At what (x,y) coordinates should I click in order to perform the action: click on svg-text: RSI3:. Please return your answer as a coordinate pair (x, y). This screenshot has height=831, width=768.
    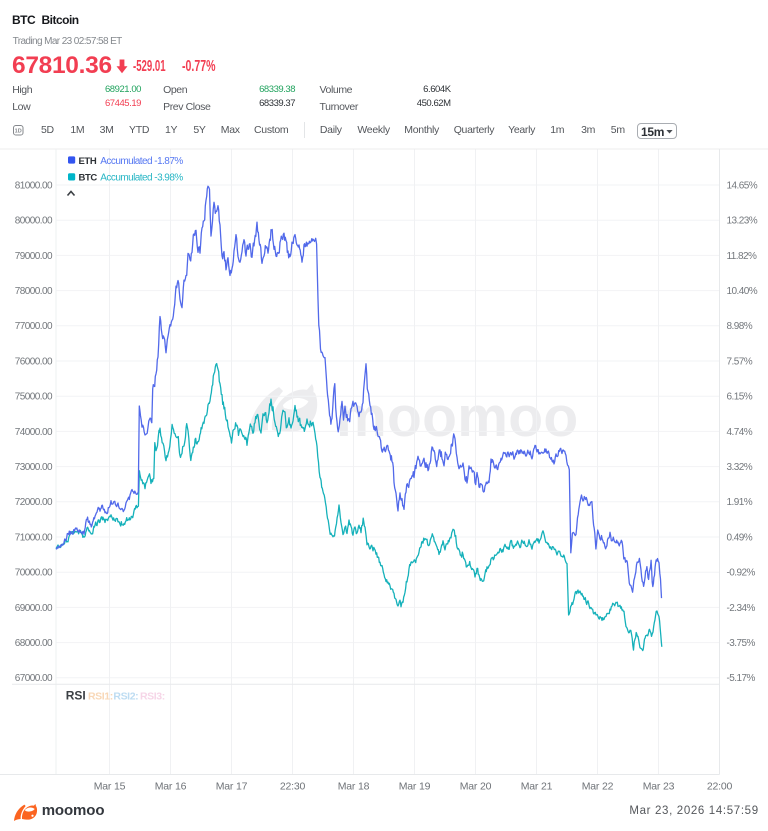
    Looking at the image, I should click on (152, 697).